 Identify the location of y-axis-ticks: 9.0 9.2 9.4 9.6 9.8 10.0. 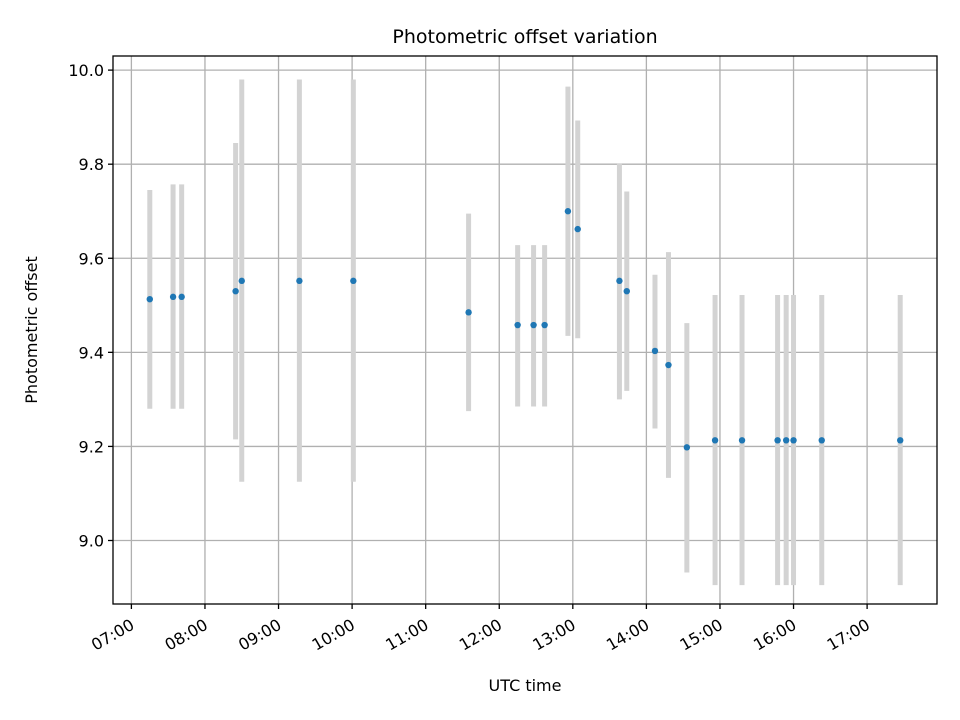
(90, 305).